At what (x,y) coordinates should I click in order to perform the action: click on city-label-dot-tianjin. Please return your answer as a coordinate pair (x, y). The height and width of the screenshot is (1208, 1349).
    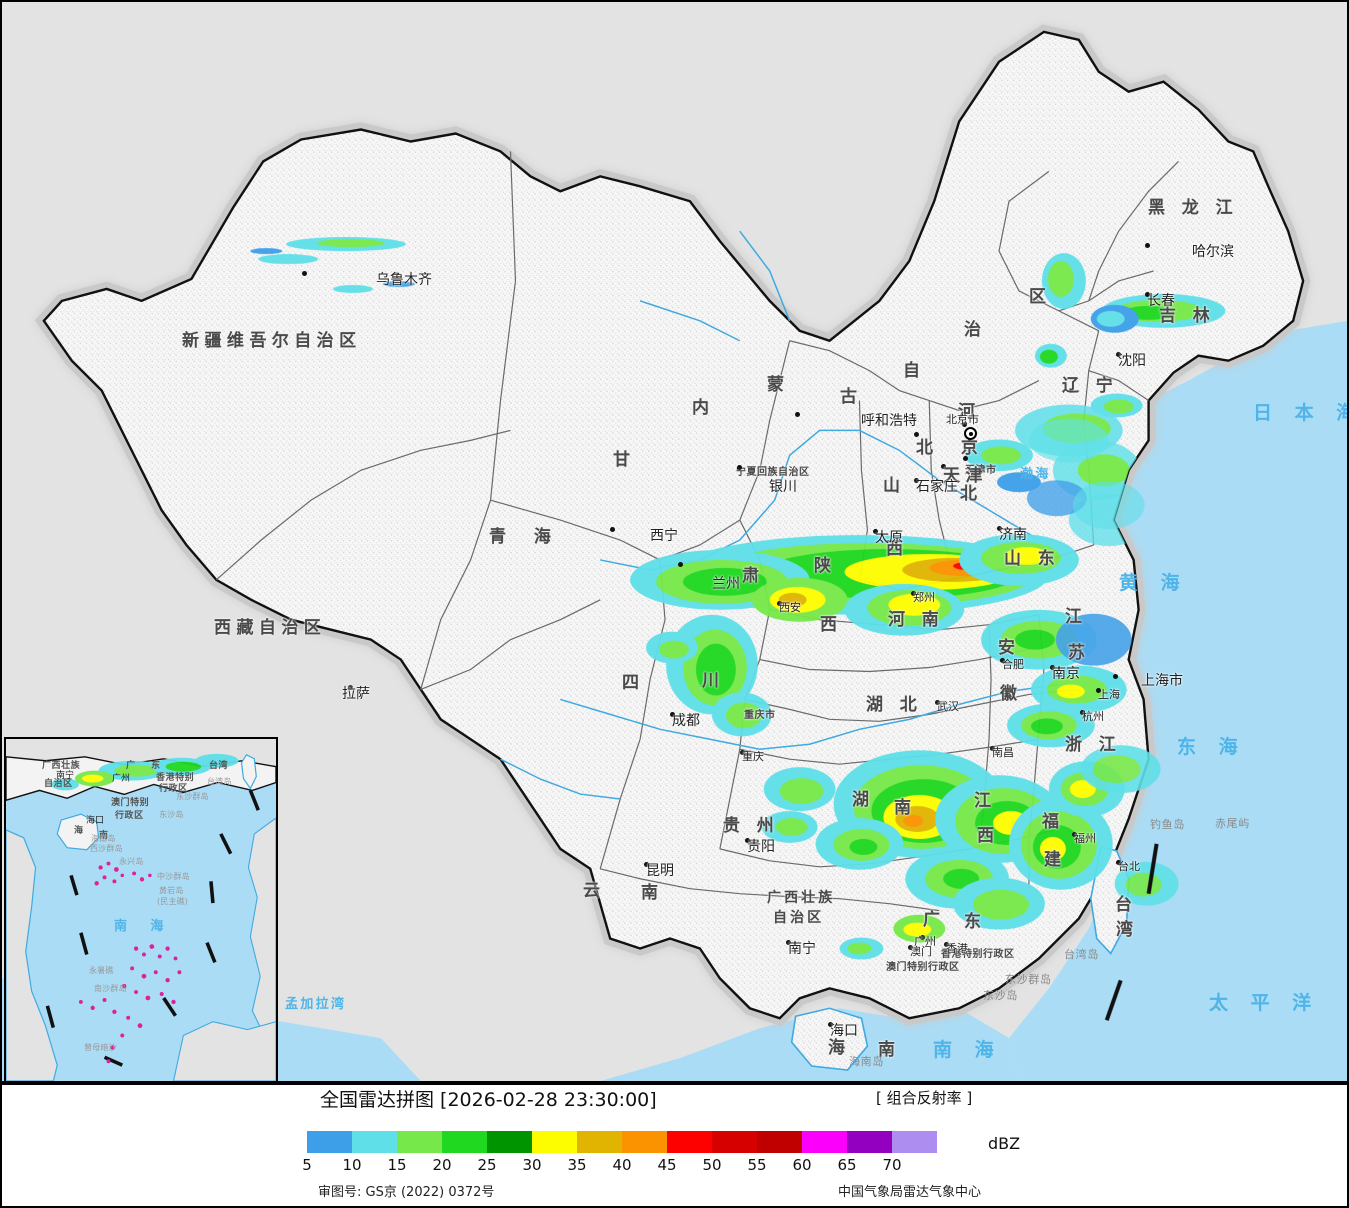
    Looking at the image, I should click on (965, 458).